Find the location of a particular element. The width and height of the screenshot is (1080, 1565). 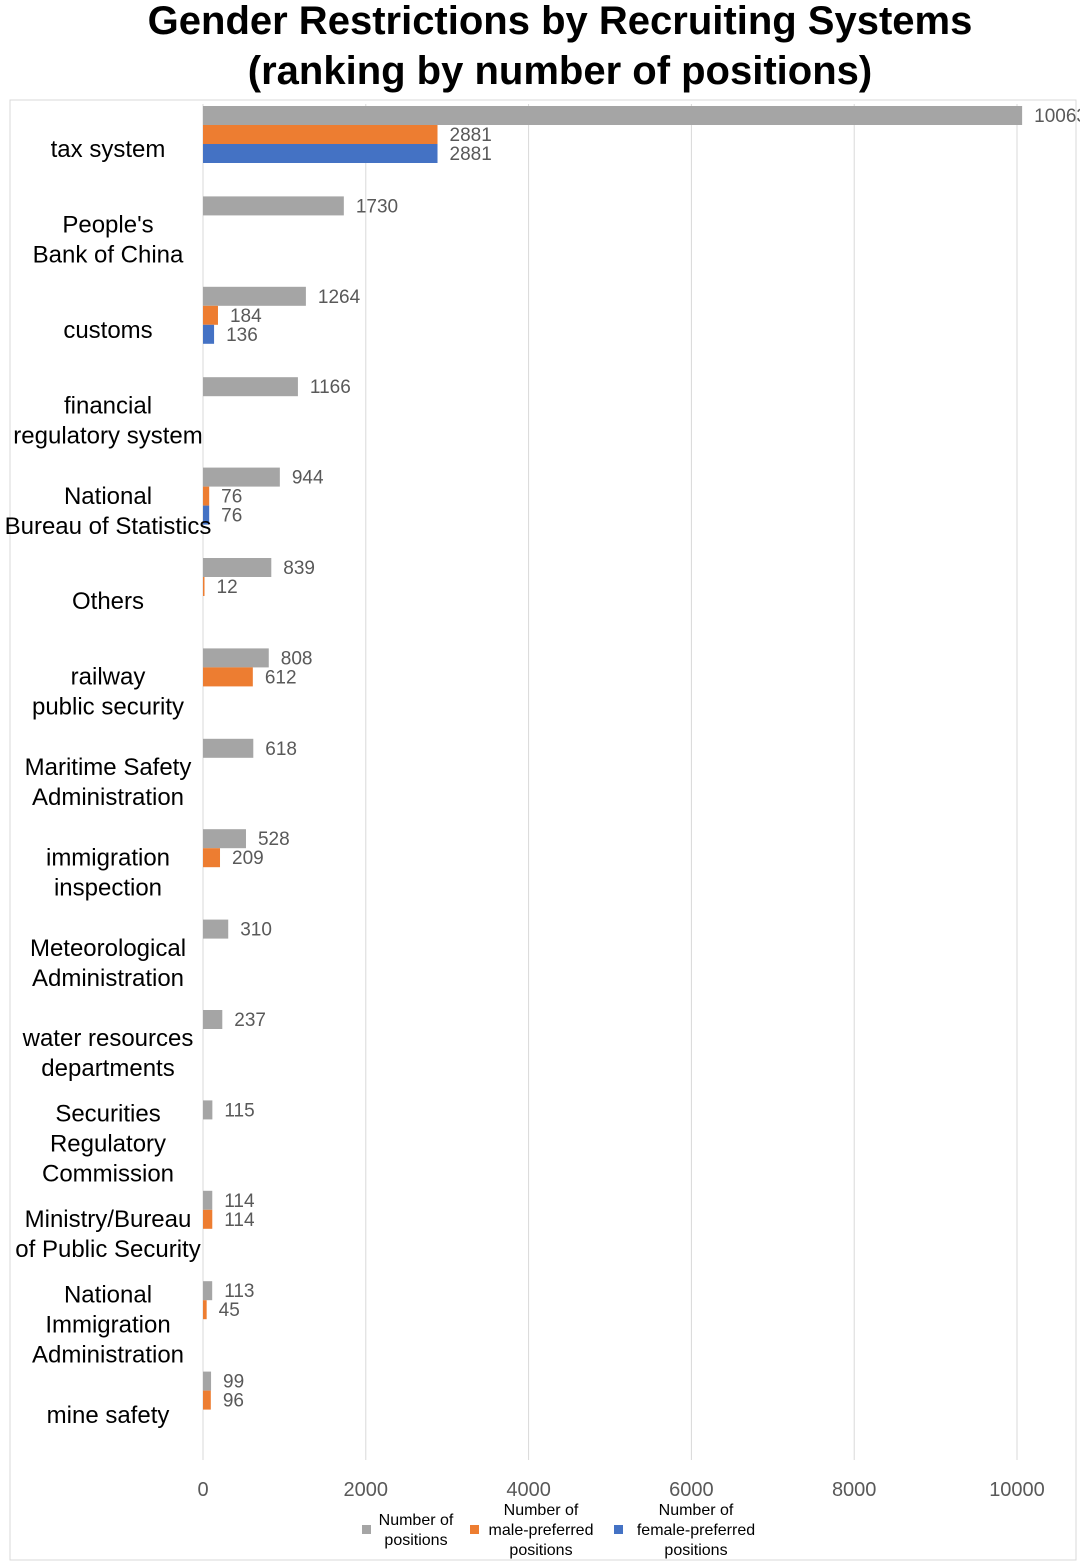

legend-label-2-1: female-preferred is located at coordinates (696, 1530).